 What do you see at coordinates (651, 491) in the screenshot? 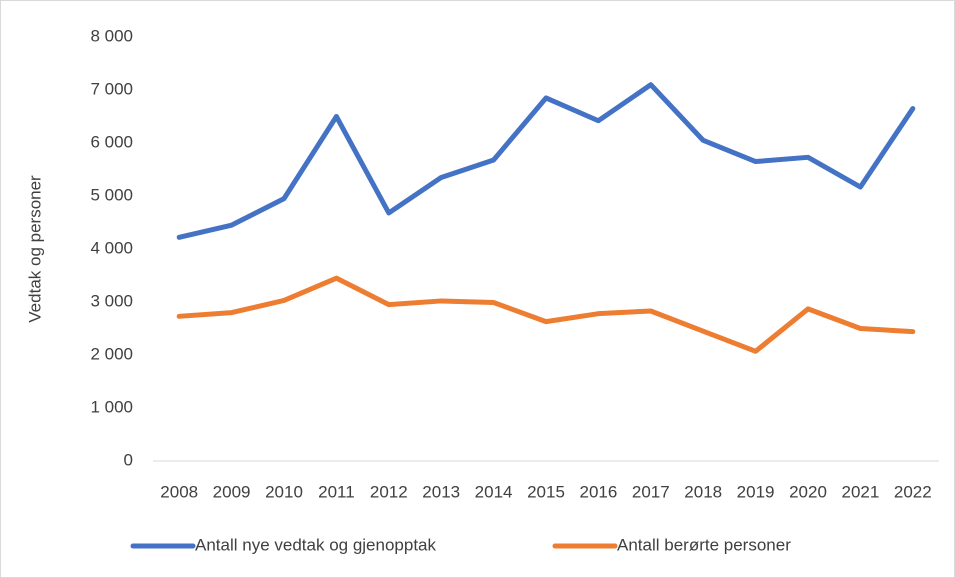
I see `x-tick-label: 2017` at bounding box center [651, 491].